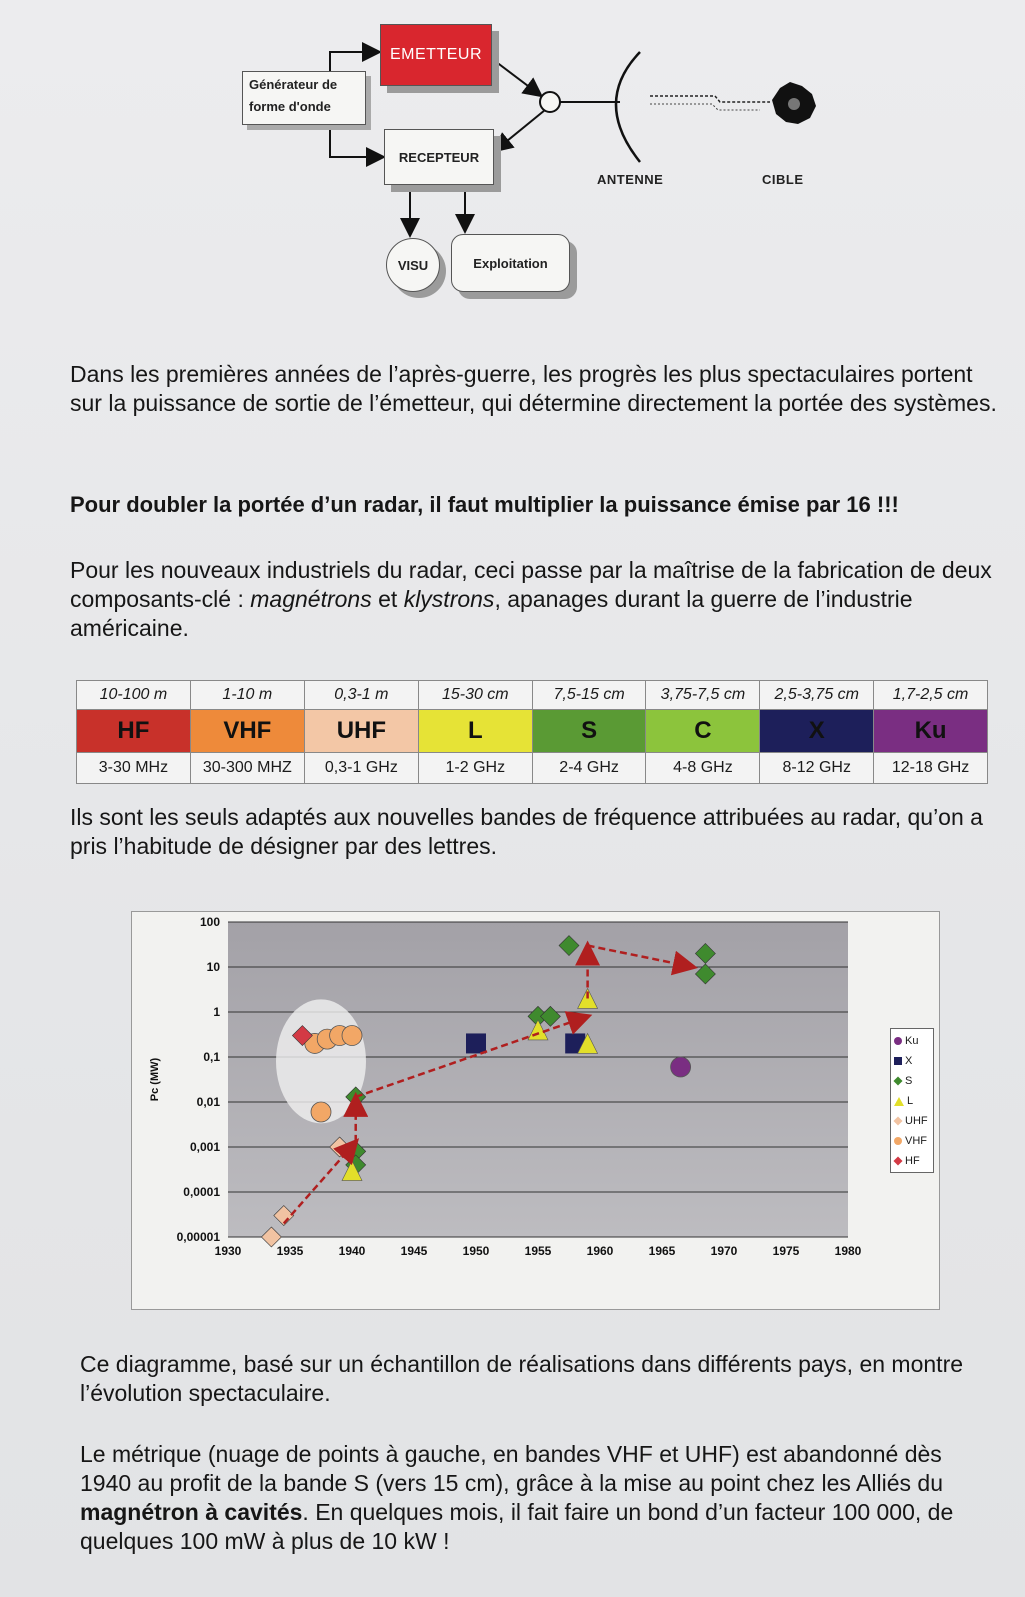  What do you see at coordinates (589, 695) in the screenshot?
I see `band-wavelength-cell: 7,5-15 cm` at bounding box center [589, 695].